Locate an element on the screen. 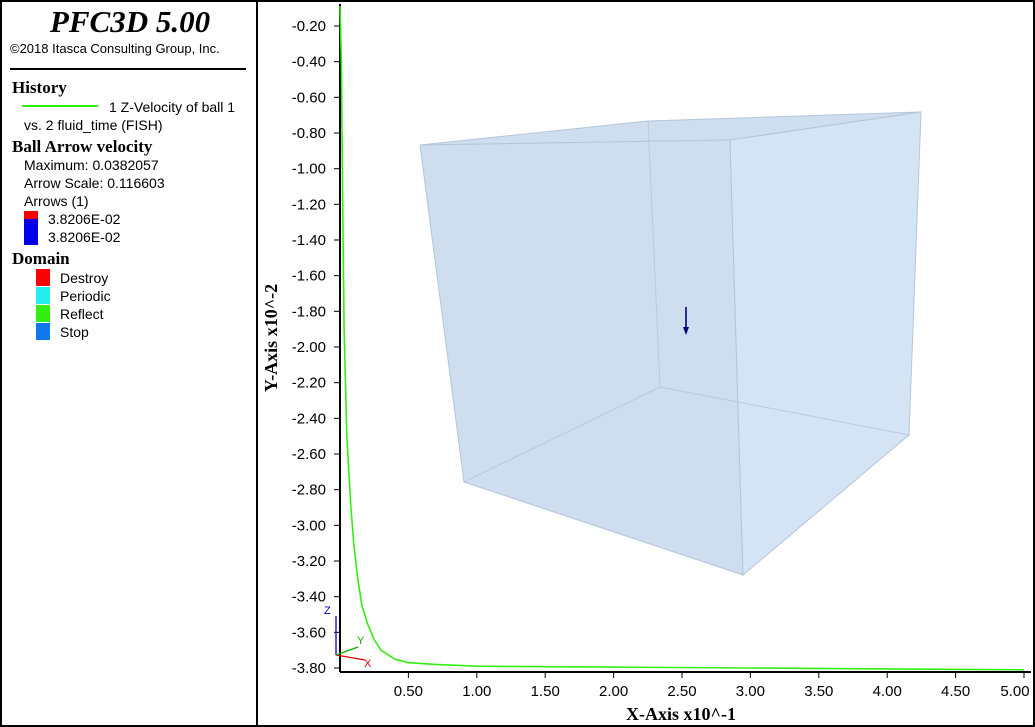  y-tick-label: -1.80 is located at coordinates (309, 311).